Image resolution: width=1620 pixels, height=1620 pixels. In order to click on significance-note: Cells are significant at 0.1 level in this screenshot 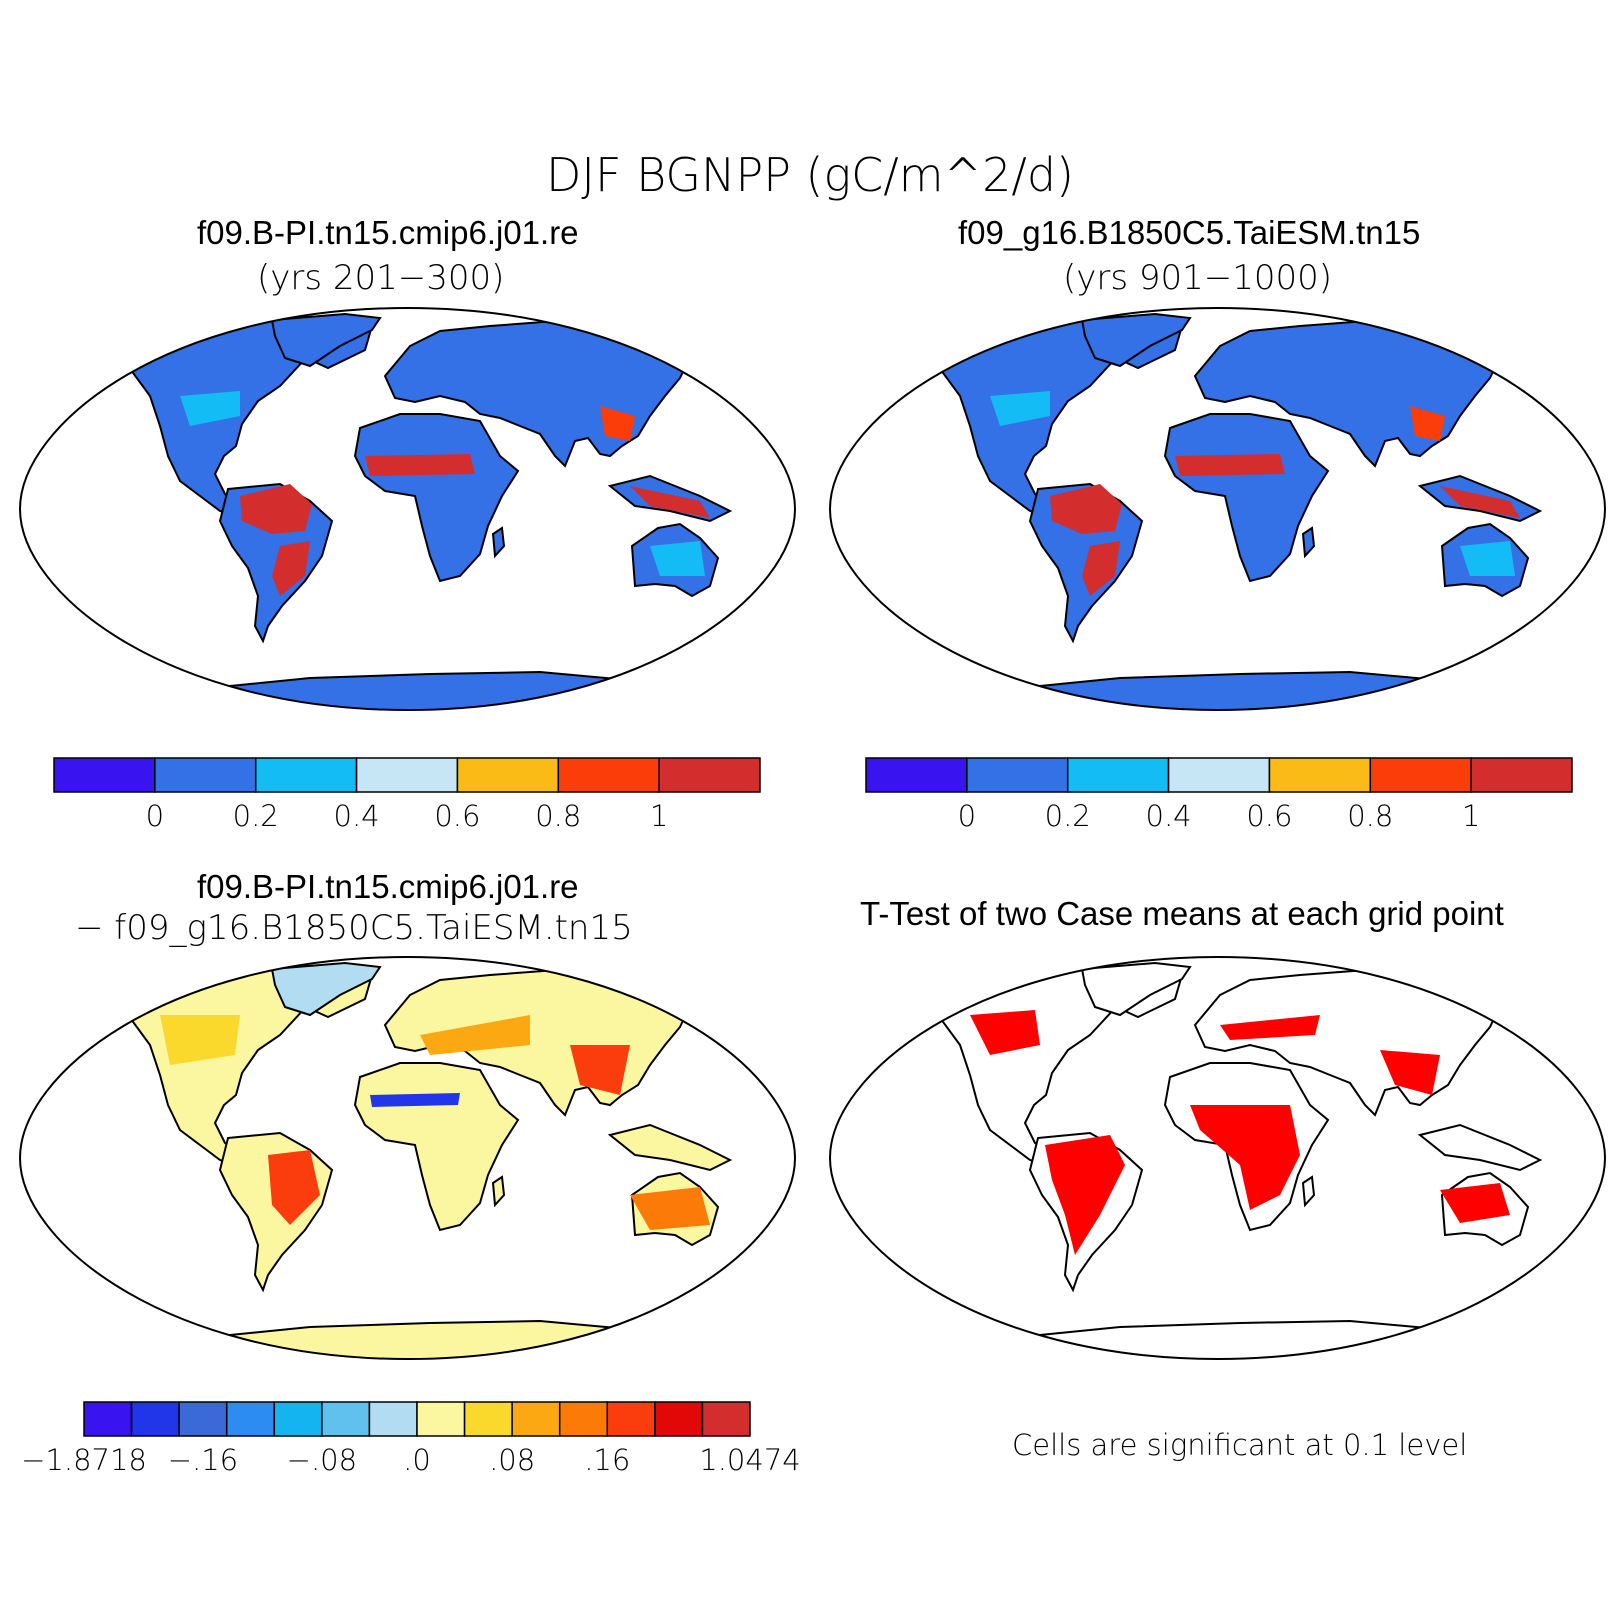, I will do `click(1240, 1445)`.